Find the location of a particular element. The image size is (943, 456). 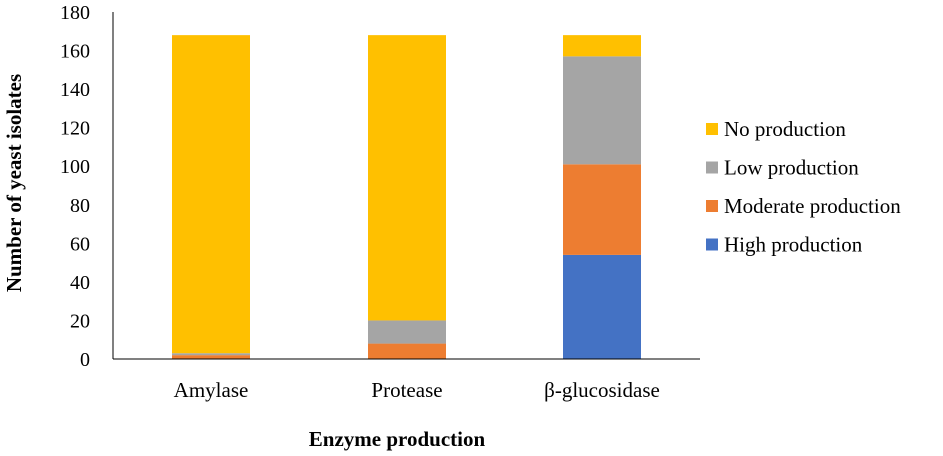

y-tick-label: 0 is located at coordinates (85, 360).